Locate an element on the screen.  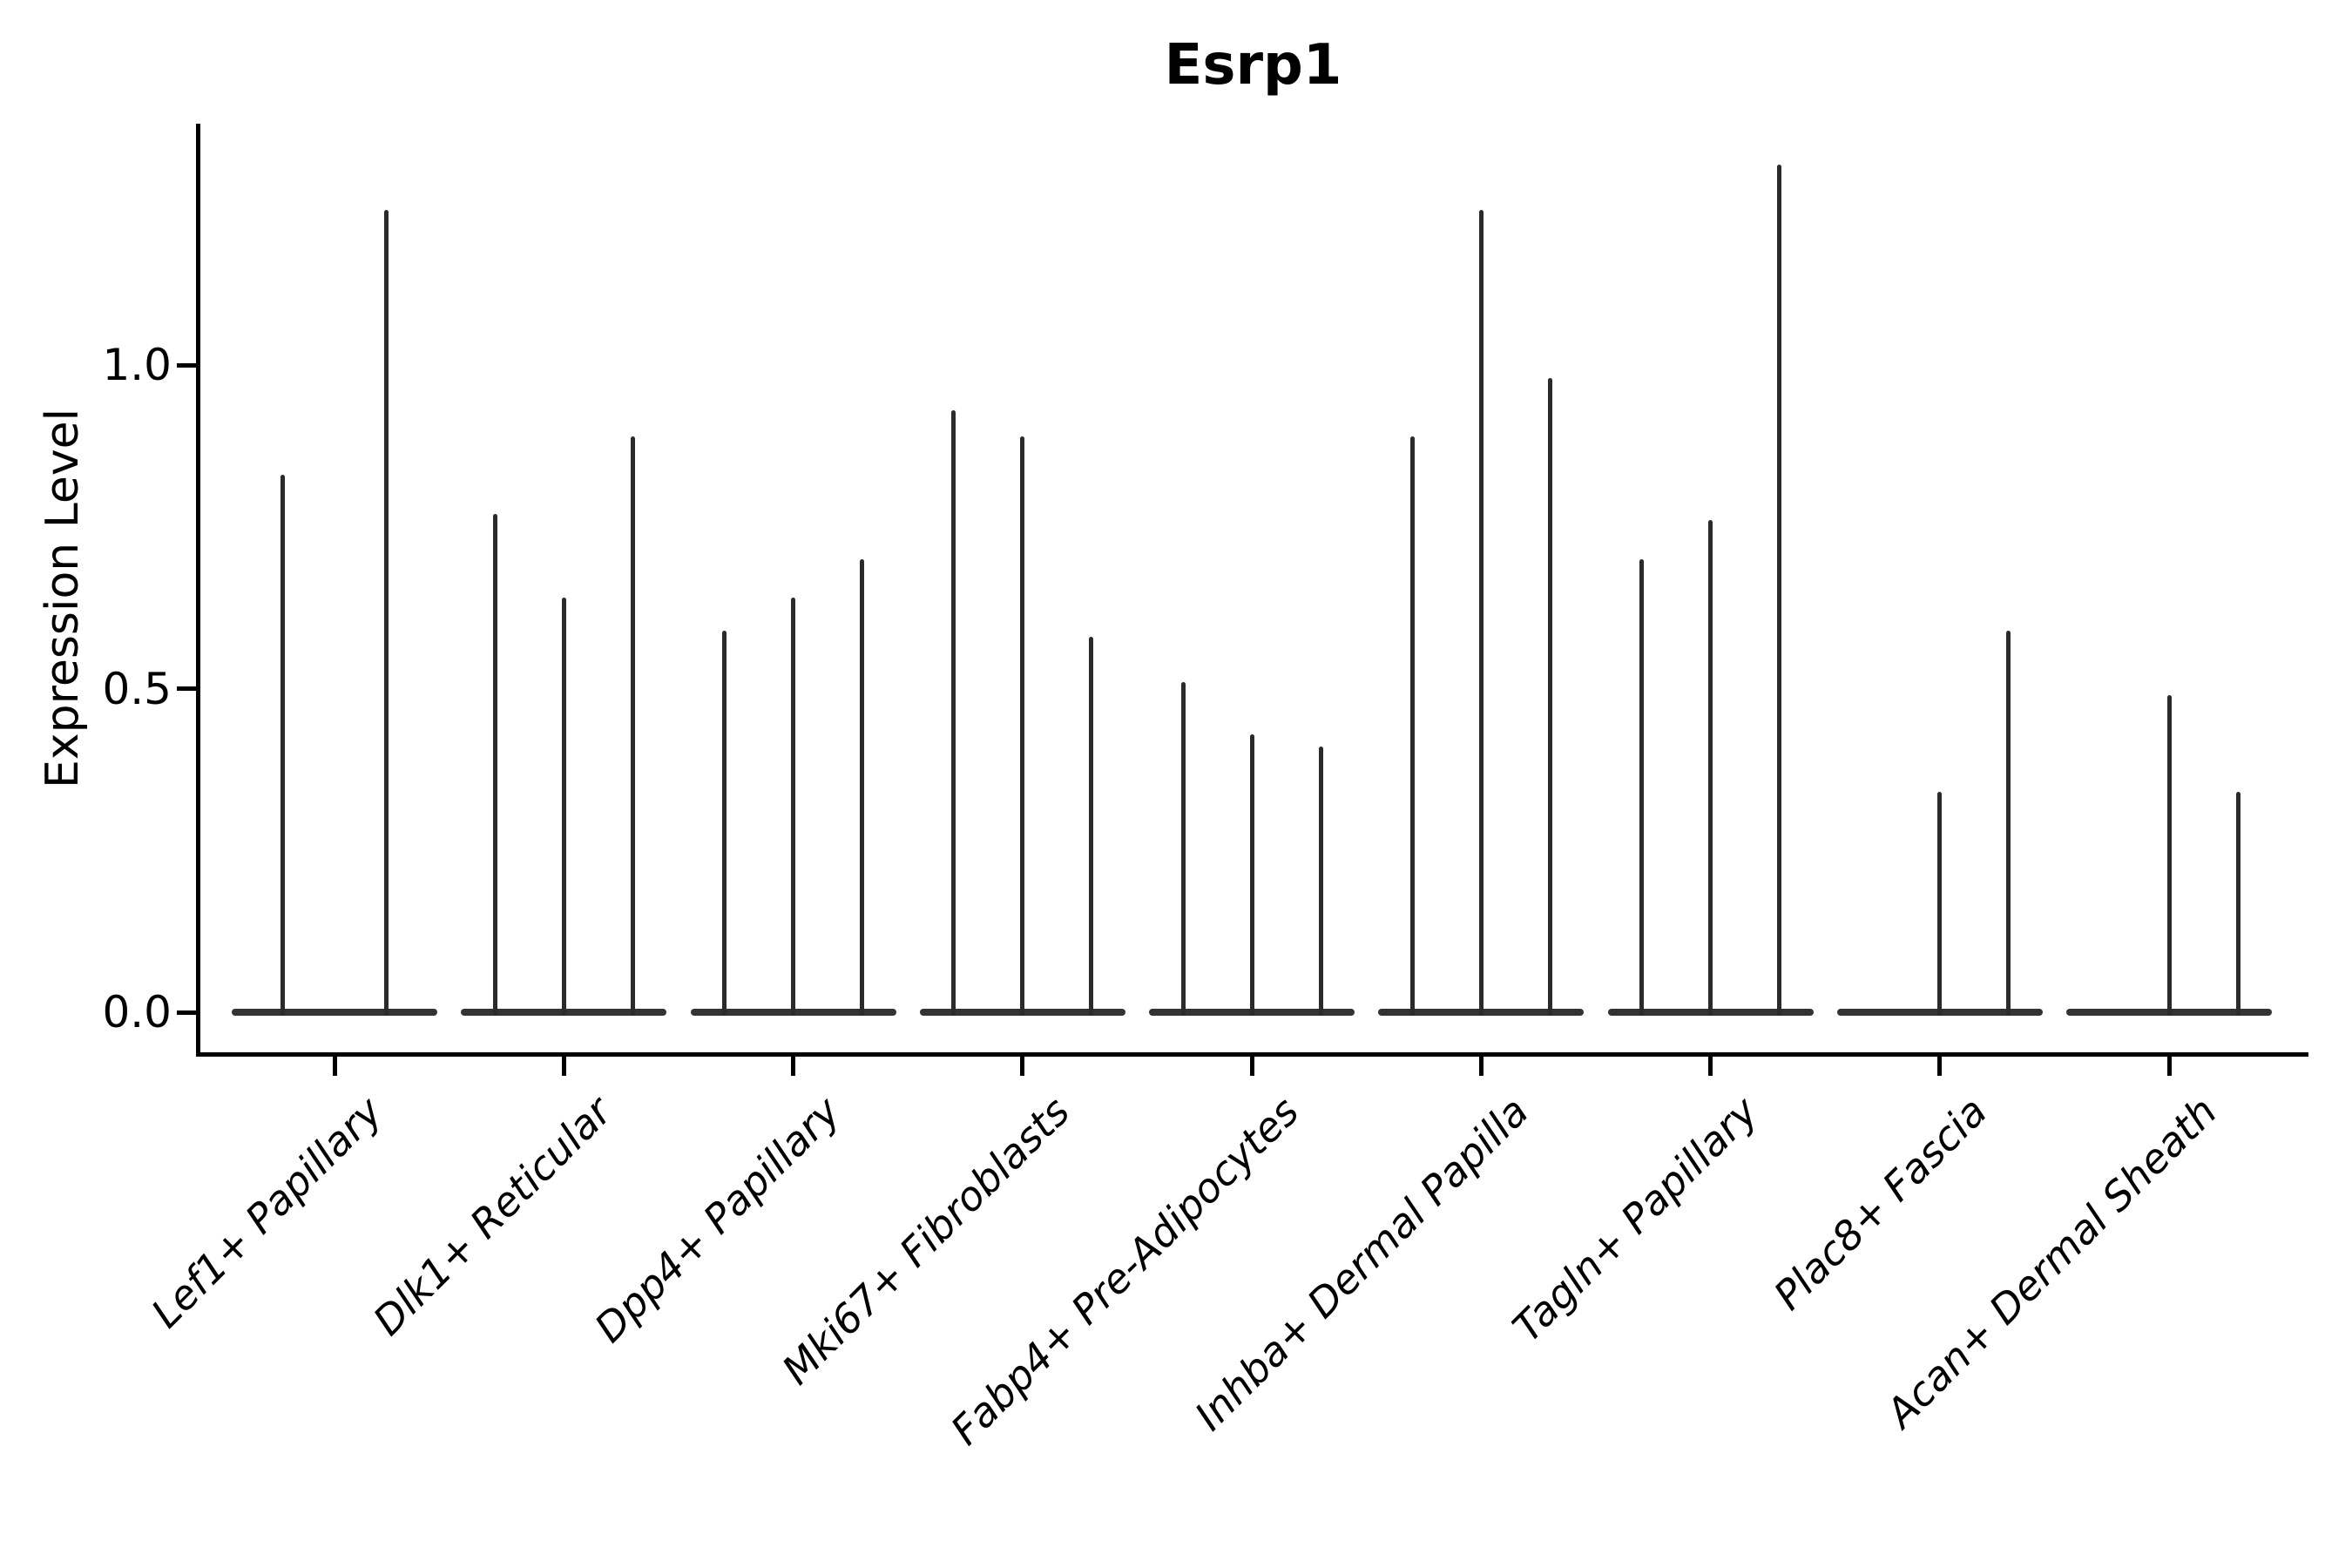
violin-zero-baseline is located at coordinates (334, 1013).